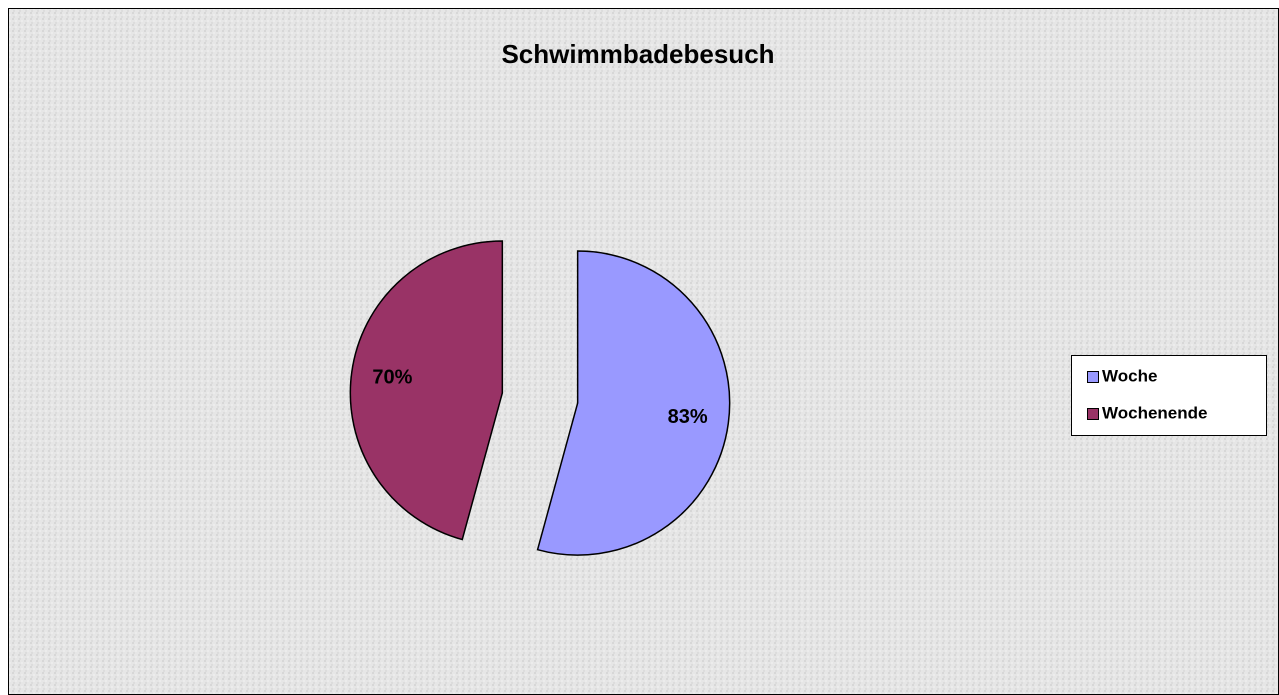 Image resolution: width=1279 pixels, height=695 pixels. Describe the element at coordinates (688, 417) in the screenshot. I see `data-label: 83%` at that location.